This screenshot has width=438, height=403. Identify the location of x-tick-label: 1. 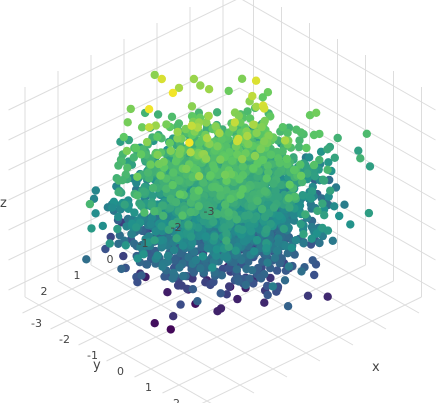
(148, 387).